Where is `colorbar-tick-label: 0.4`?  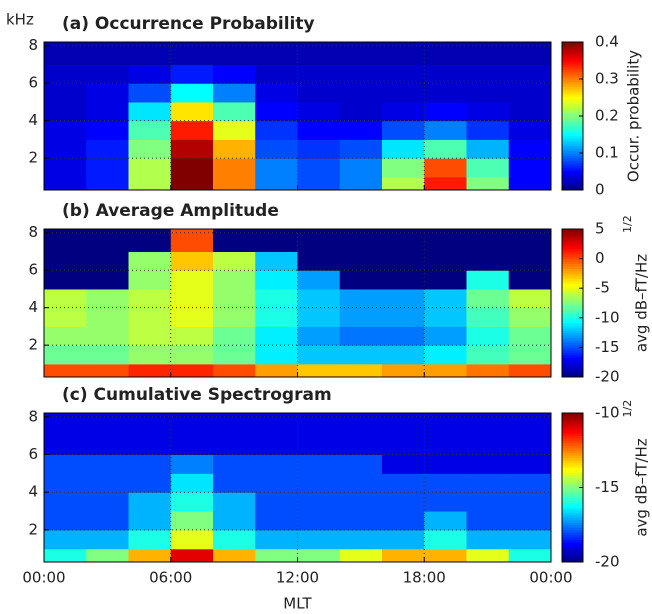 colorbar-tick-label: 0.4 is located at coordinates (607, 42).